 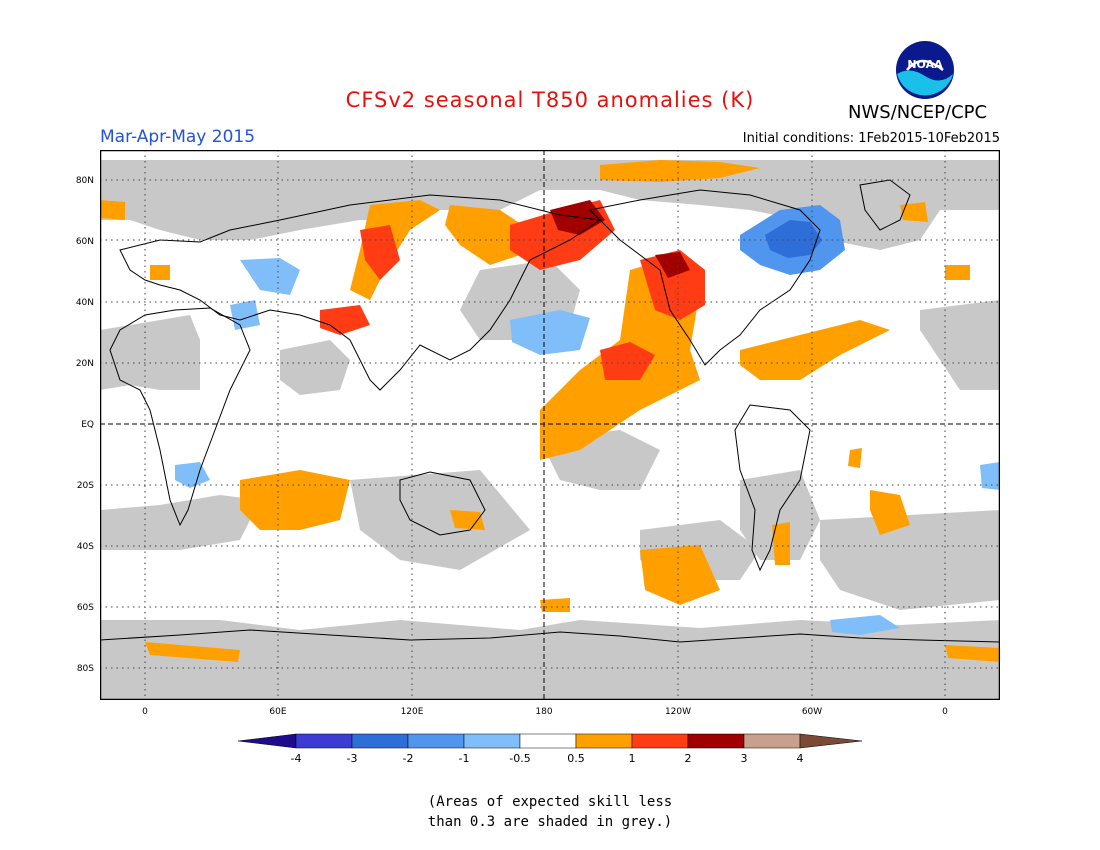 I want to click on longitude-axis: 0 60E 120E 180 120W 60W 0, so click(x=545, y=712).